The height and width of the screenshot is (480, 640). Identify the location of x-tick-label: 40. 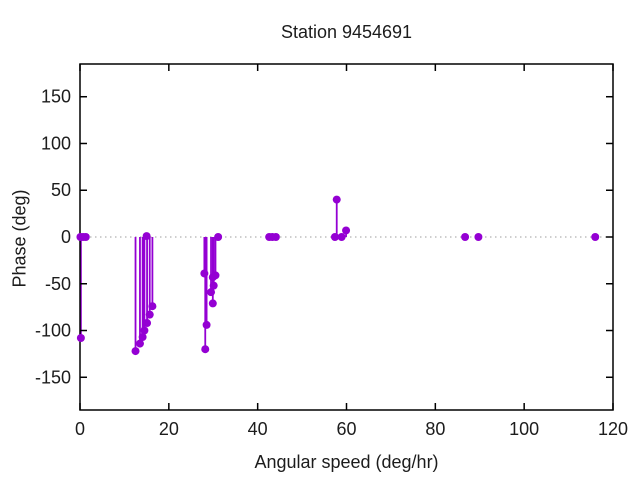
(258, 429).